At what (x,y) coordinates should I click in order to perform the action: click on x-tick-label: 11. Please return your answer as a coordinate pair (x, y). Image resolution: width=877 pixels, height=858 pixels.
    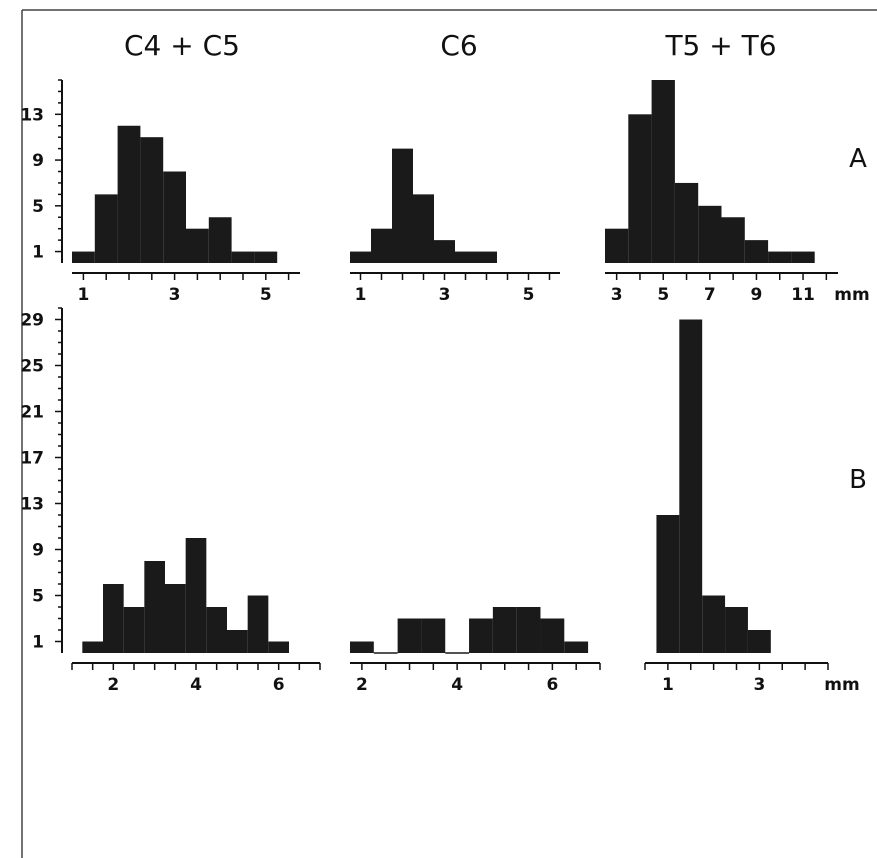
    Looking at the image, I should click on (803, 295).